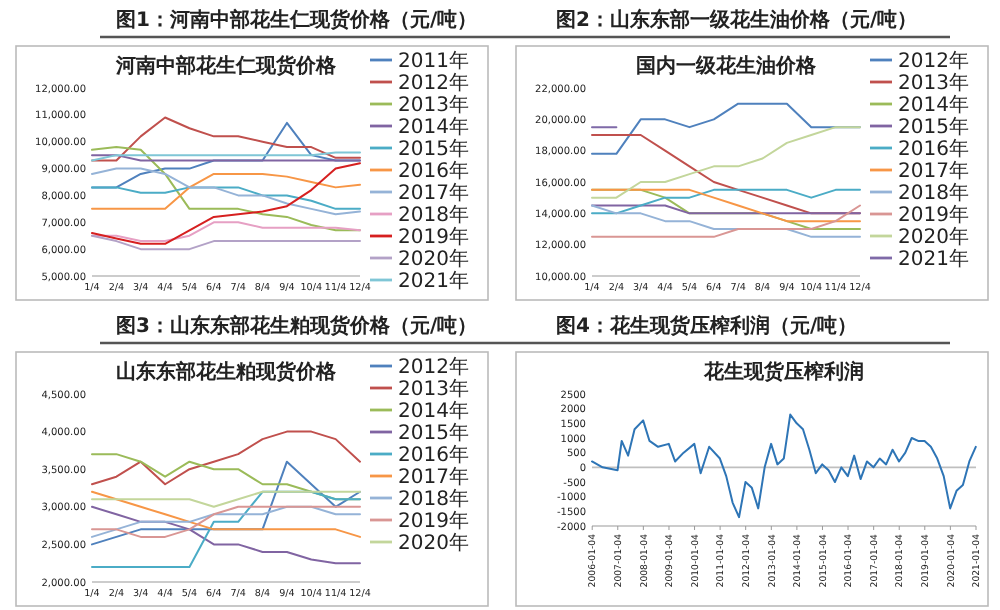  Describe the element at coordinates (226, 66) in the screenshot. I see `chart-subtitle: 河南中部花生仁现货价格` at that location.